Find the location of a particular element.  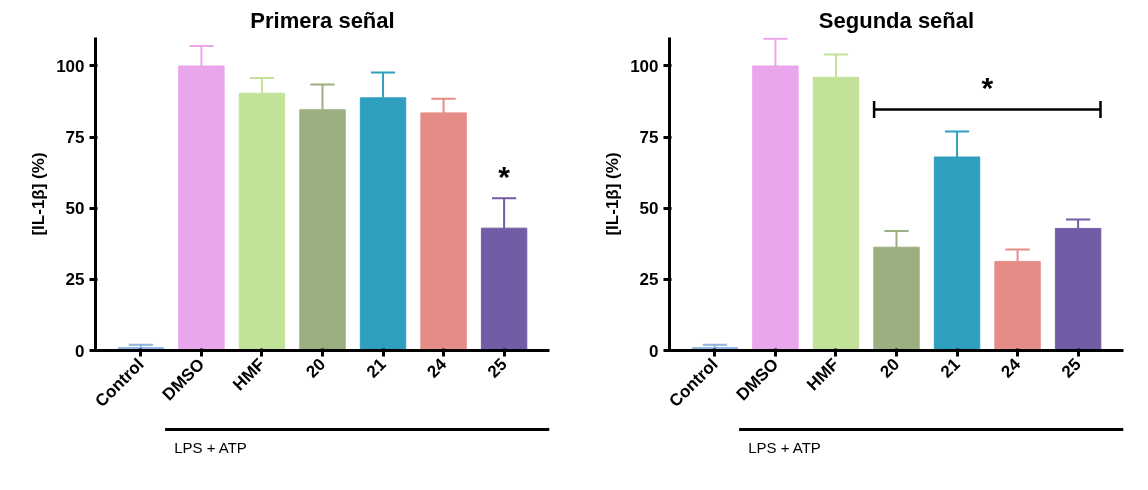

chart-title: Segunda señal is located at coordinates (896, 20).